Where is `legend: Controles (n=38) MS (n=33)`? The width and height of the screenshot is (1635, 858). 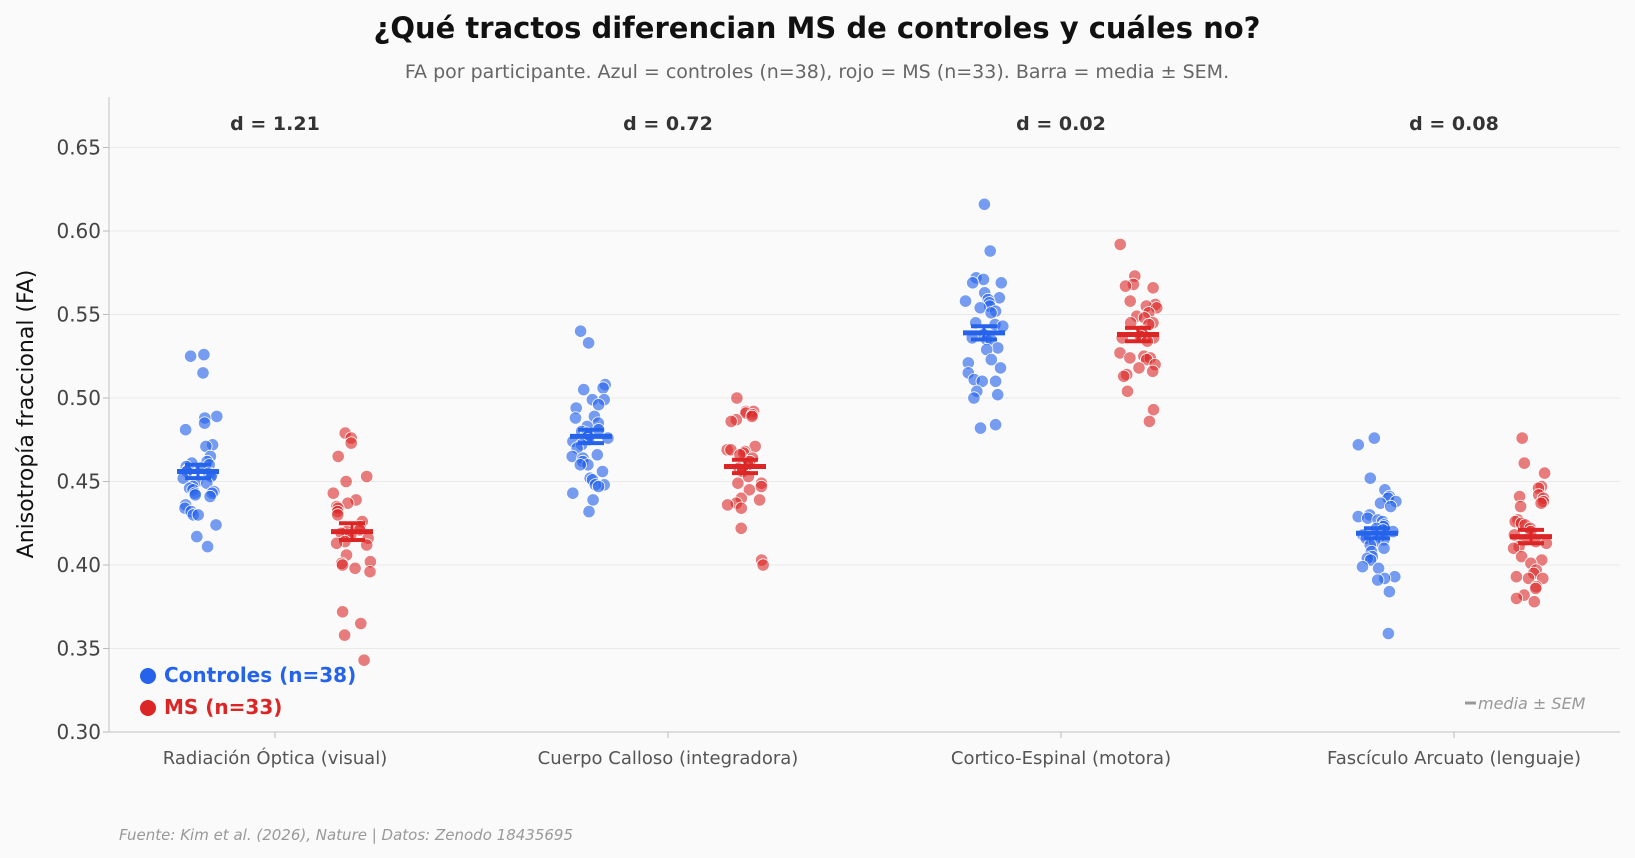
legend: Controles (n=38) MS (n=33) is located at coordinates (248, 691).